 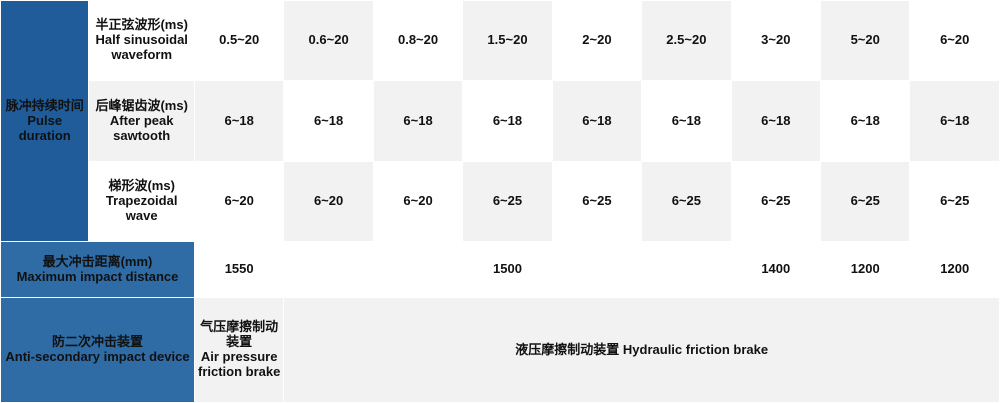 I want to click on row-header-pulse-duration-cn: 脉冲持续时间, so click(x=44, y=105).